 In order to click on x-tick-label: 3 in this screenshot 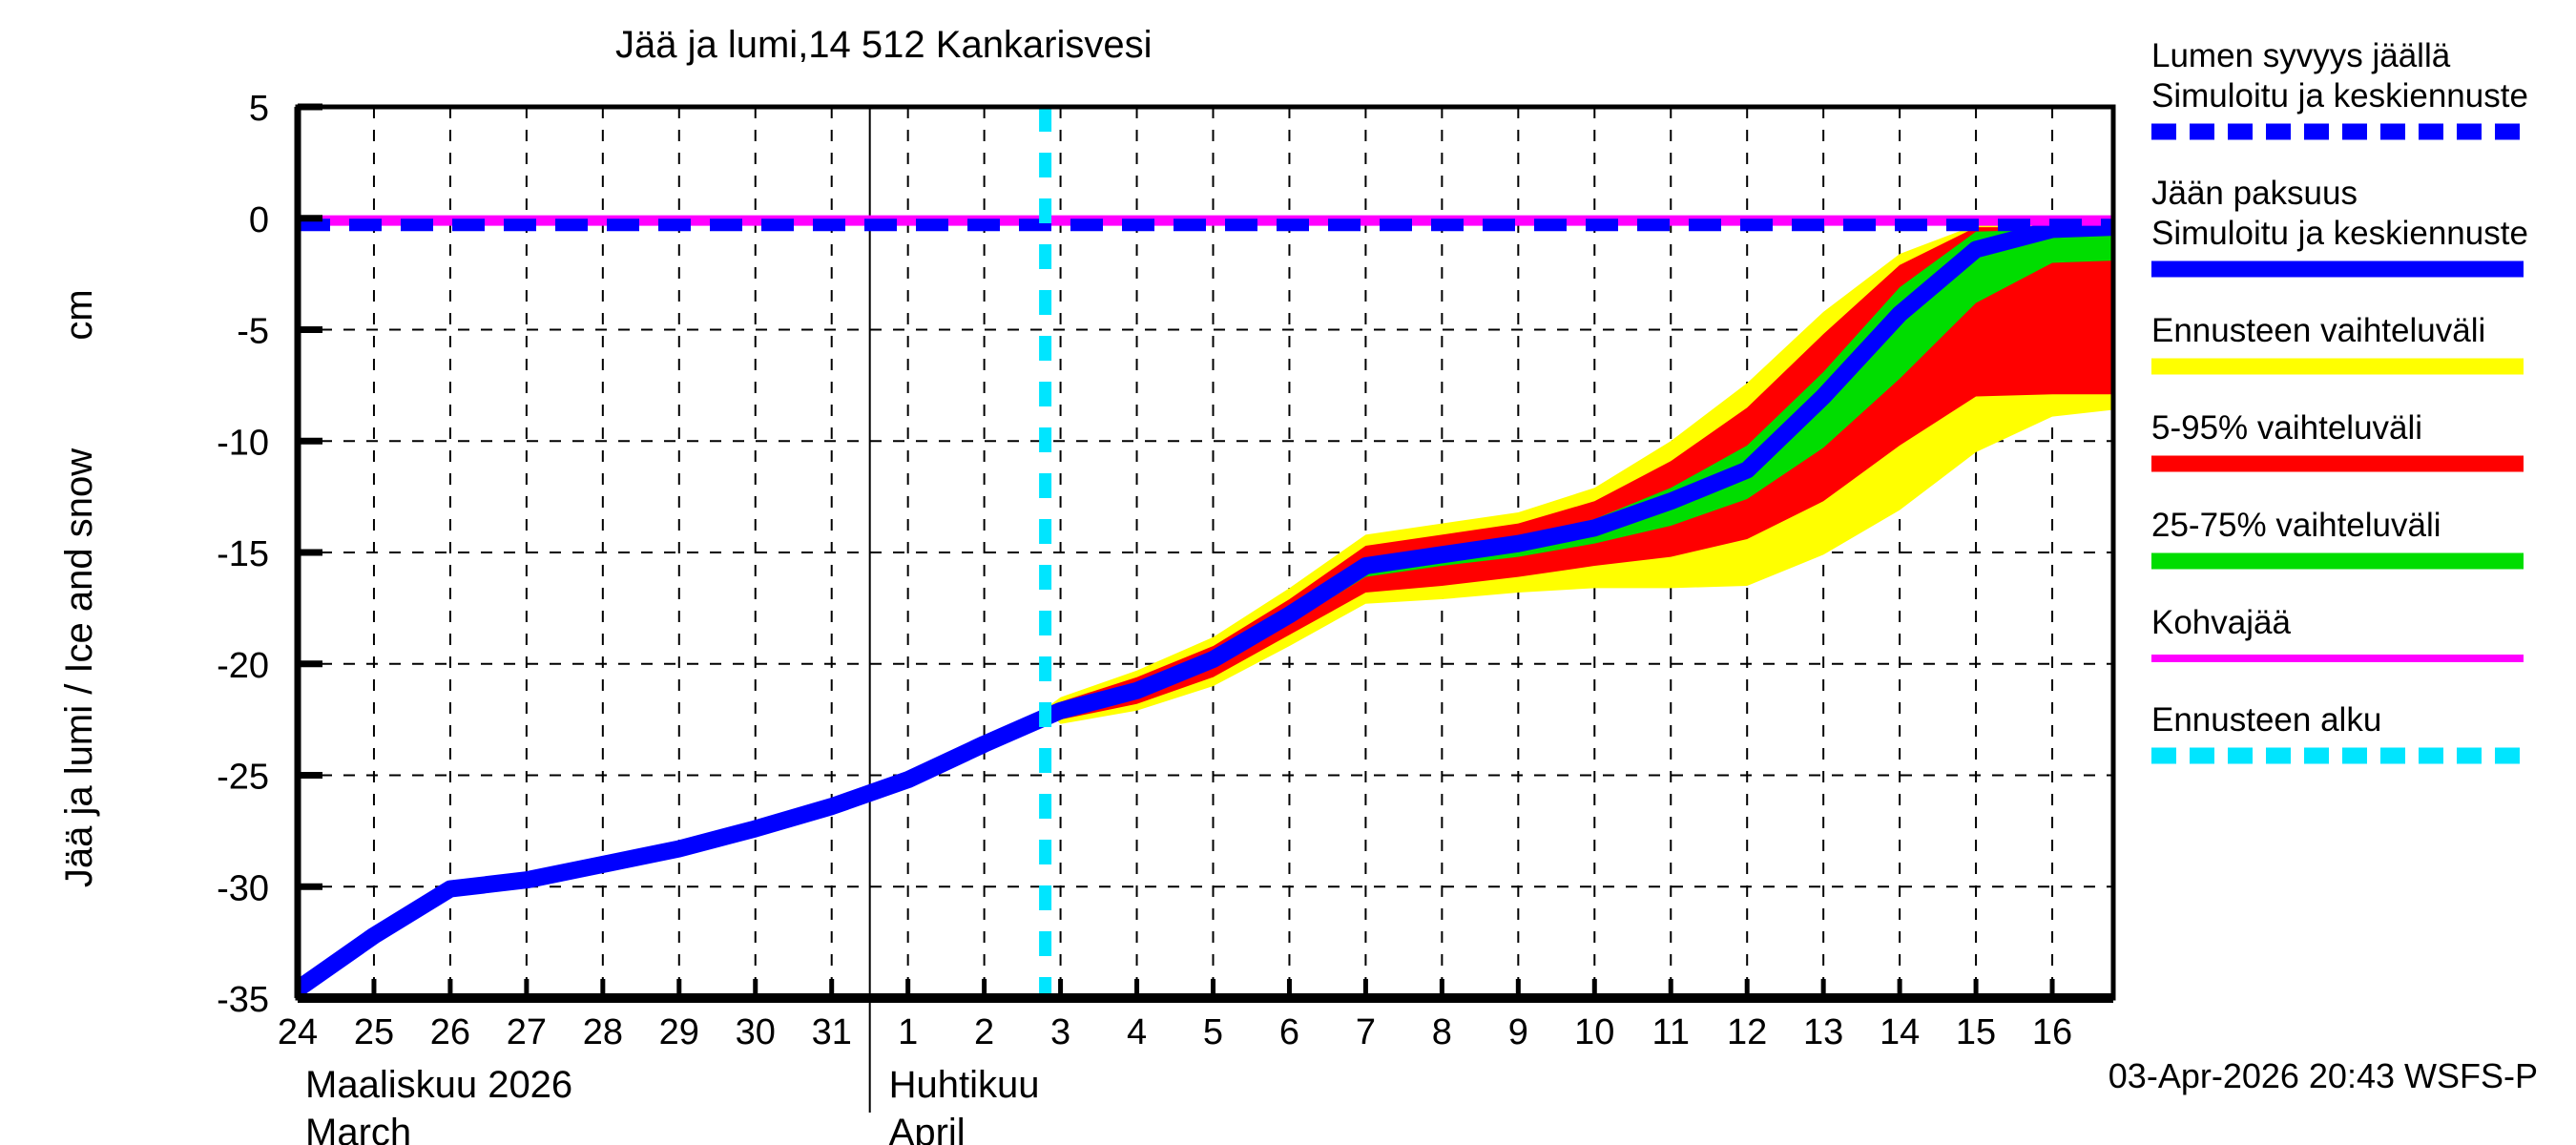, I will do `click(1060, 1032)`.